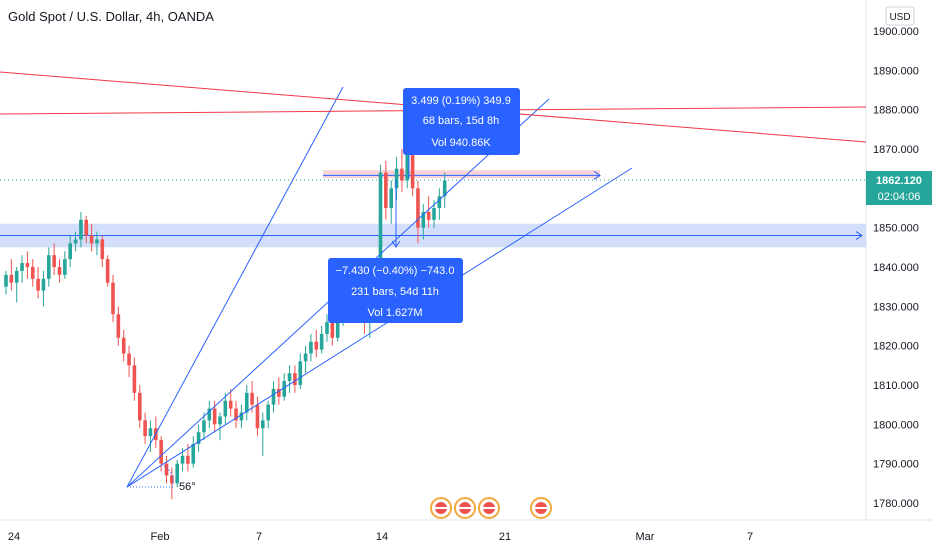 This screenshot has width=932, height=550. I want to click on y-tick-label: 1790.000, so click(896, 465).